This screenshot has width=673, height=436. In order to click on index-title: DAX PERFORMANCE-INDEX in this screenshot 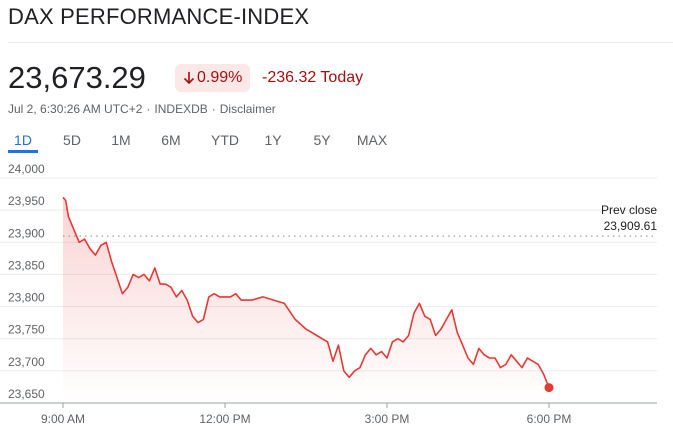, I will do `click(159, 16)`.